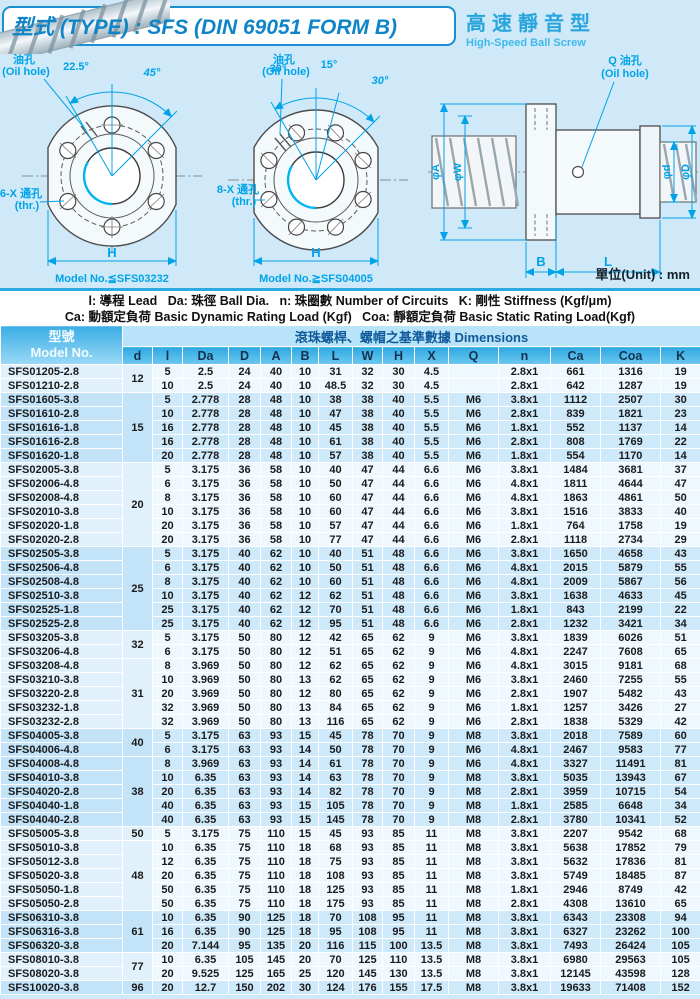 The width and height of the screenshot is (700, 999). What do you see at coordinates (679, 791) in the screenshot?
I see `value-cell: 54` at bounding box center [679, 791].